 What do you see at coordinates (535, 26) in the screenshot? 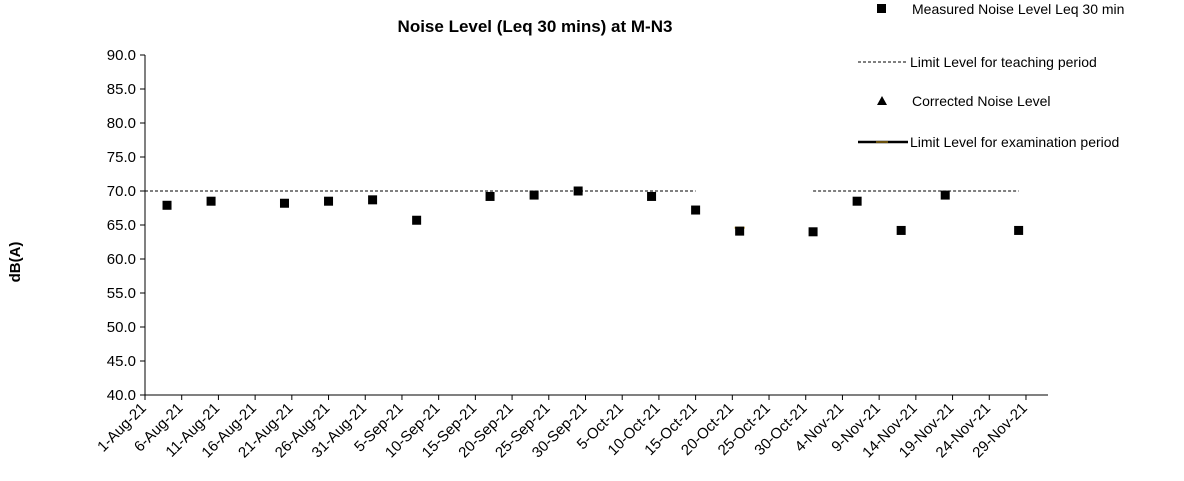
I see `chart-title: Noise Level (Leq 30 mins) at M-N3` at bounding box center [535, 26].